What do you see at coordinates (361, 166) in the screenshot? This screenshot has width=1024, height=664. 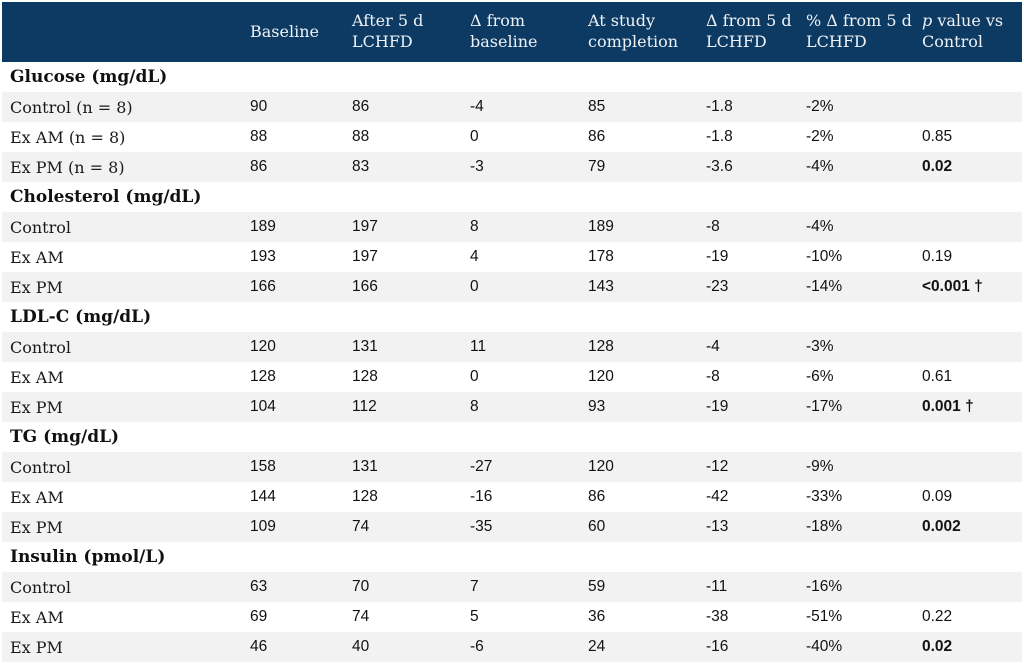 I see `value-cell: 83` at bounding box center [361, 166].